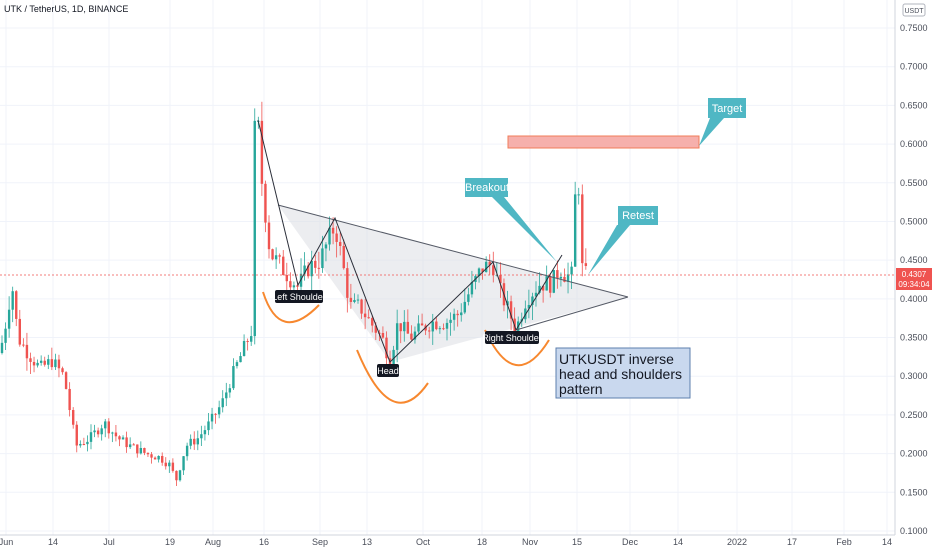  Describe the element at coordinates (914, 144) in the screenshot. I see `y-tick-label: 0.6000` at that location.